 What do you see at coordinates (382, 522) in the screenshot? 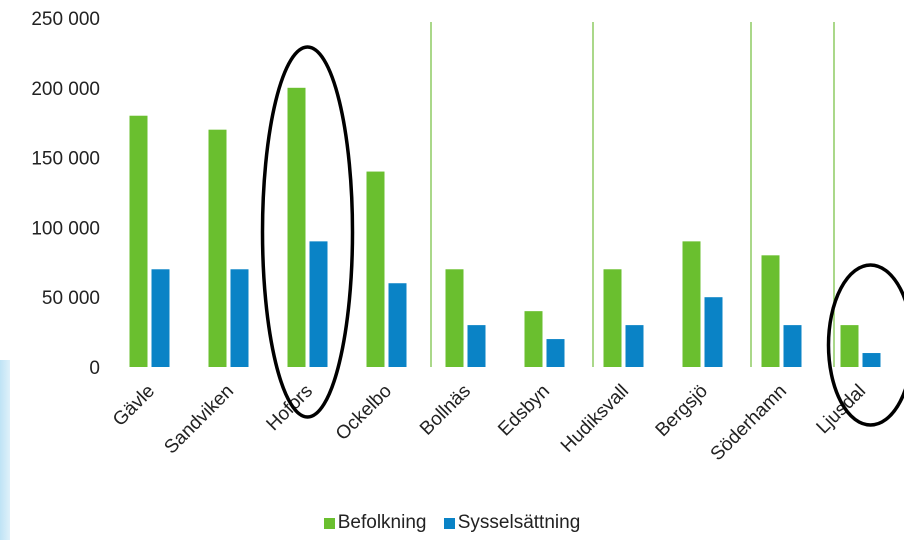
I see `legend-label-befolkning: Befolkning` at bounding box center [382, 522].